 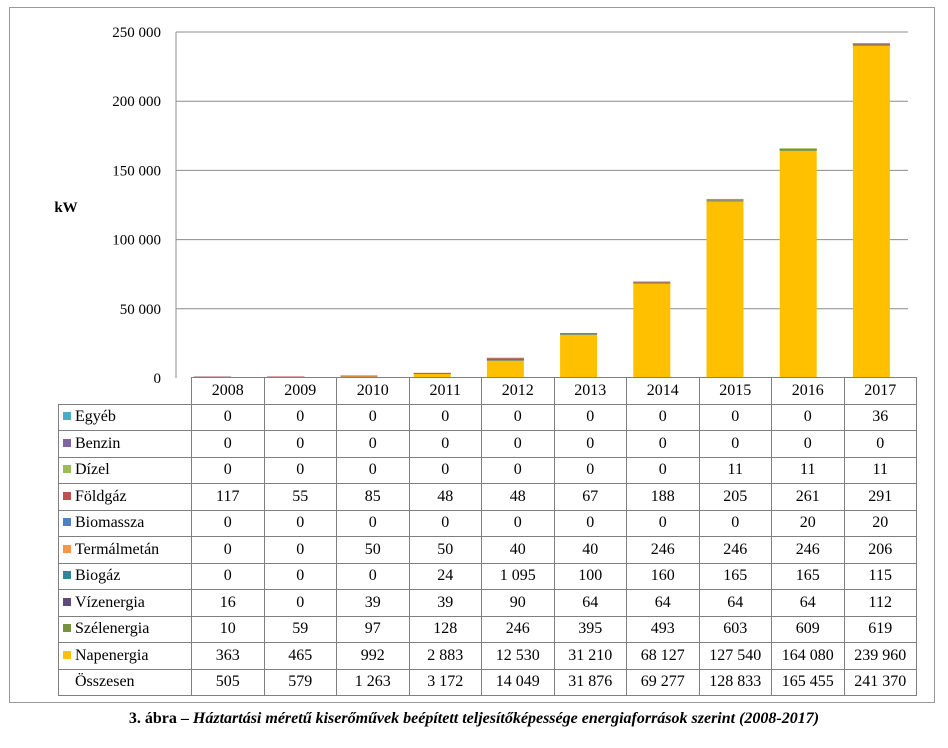 What do you see at coordinates (300, 629) in the screenshot?
I see `data-label: 59` at bounding box center [300, 629].